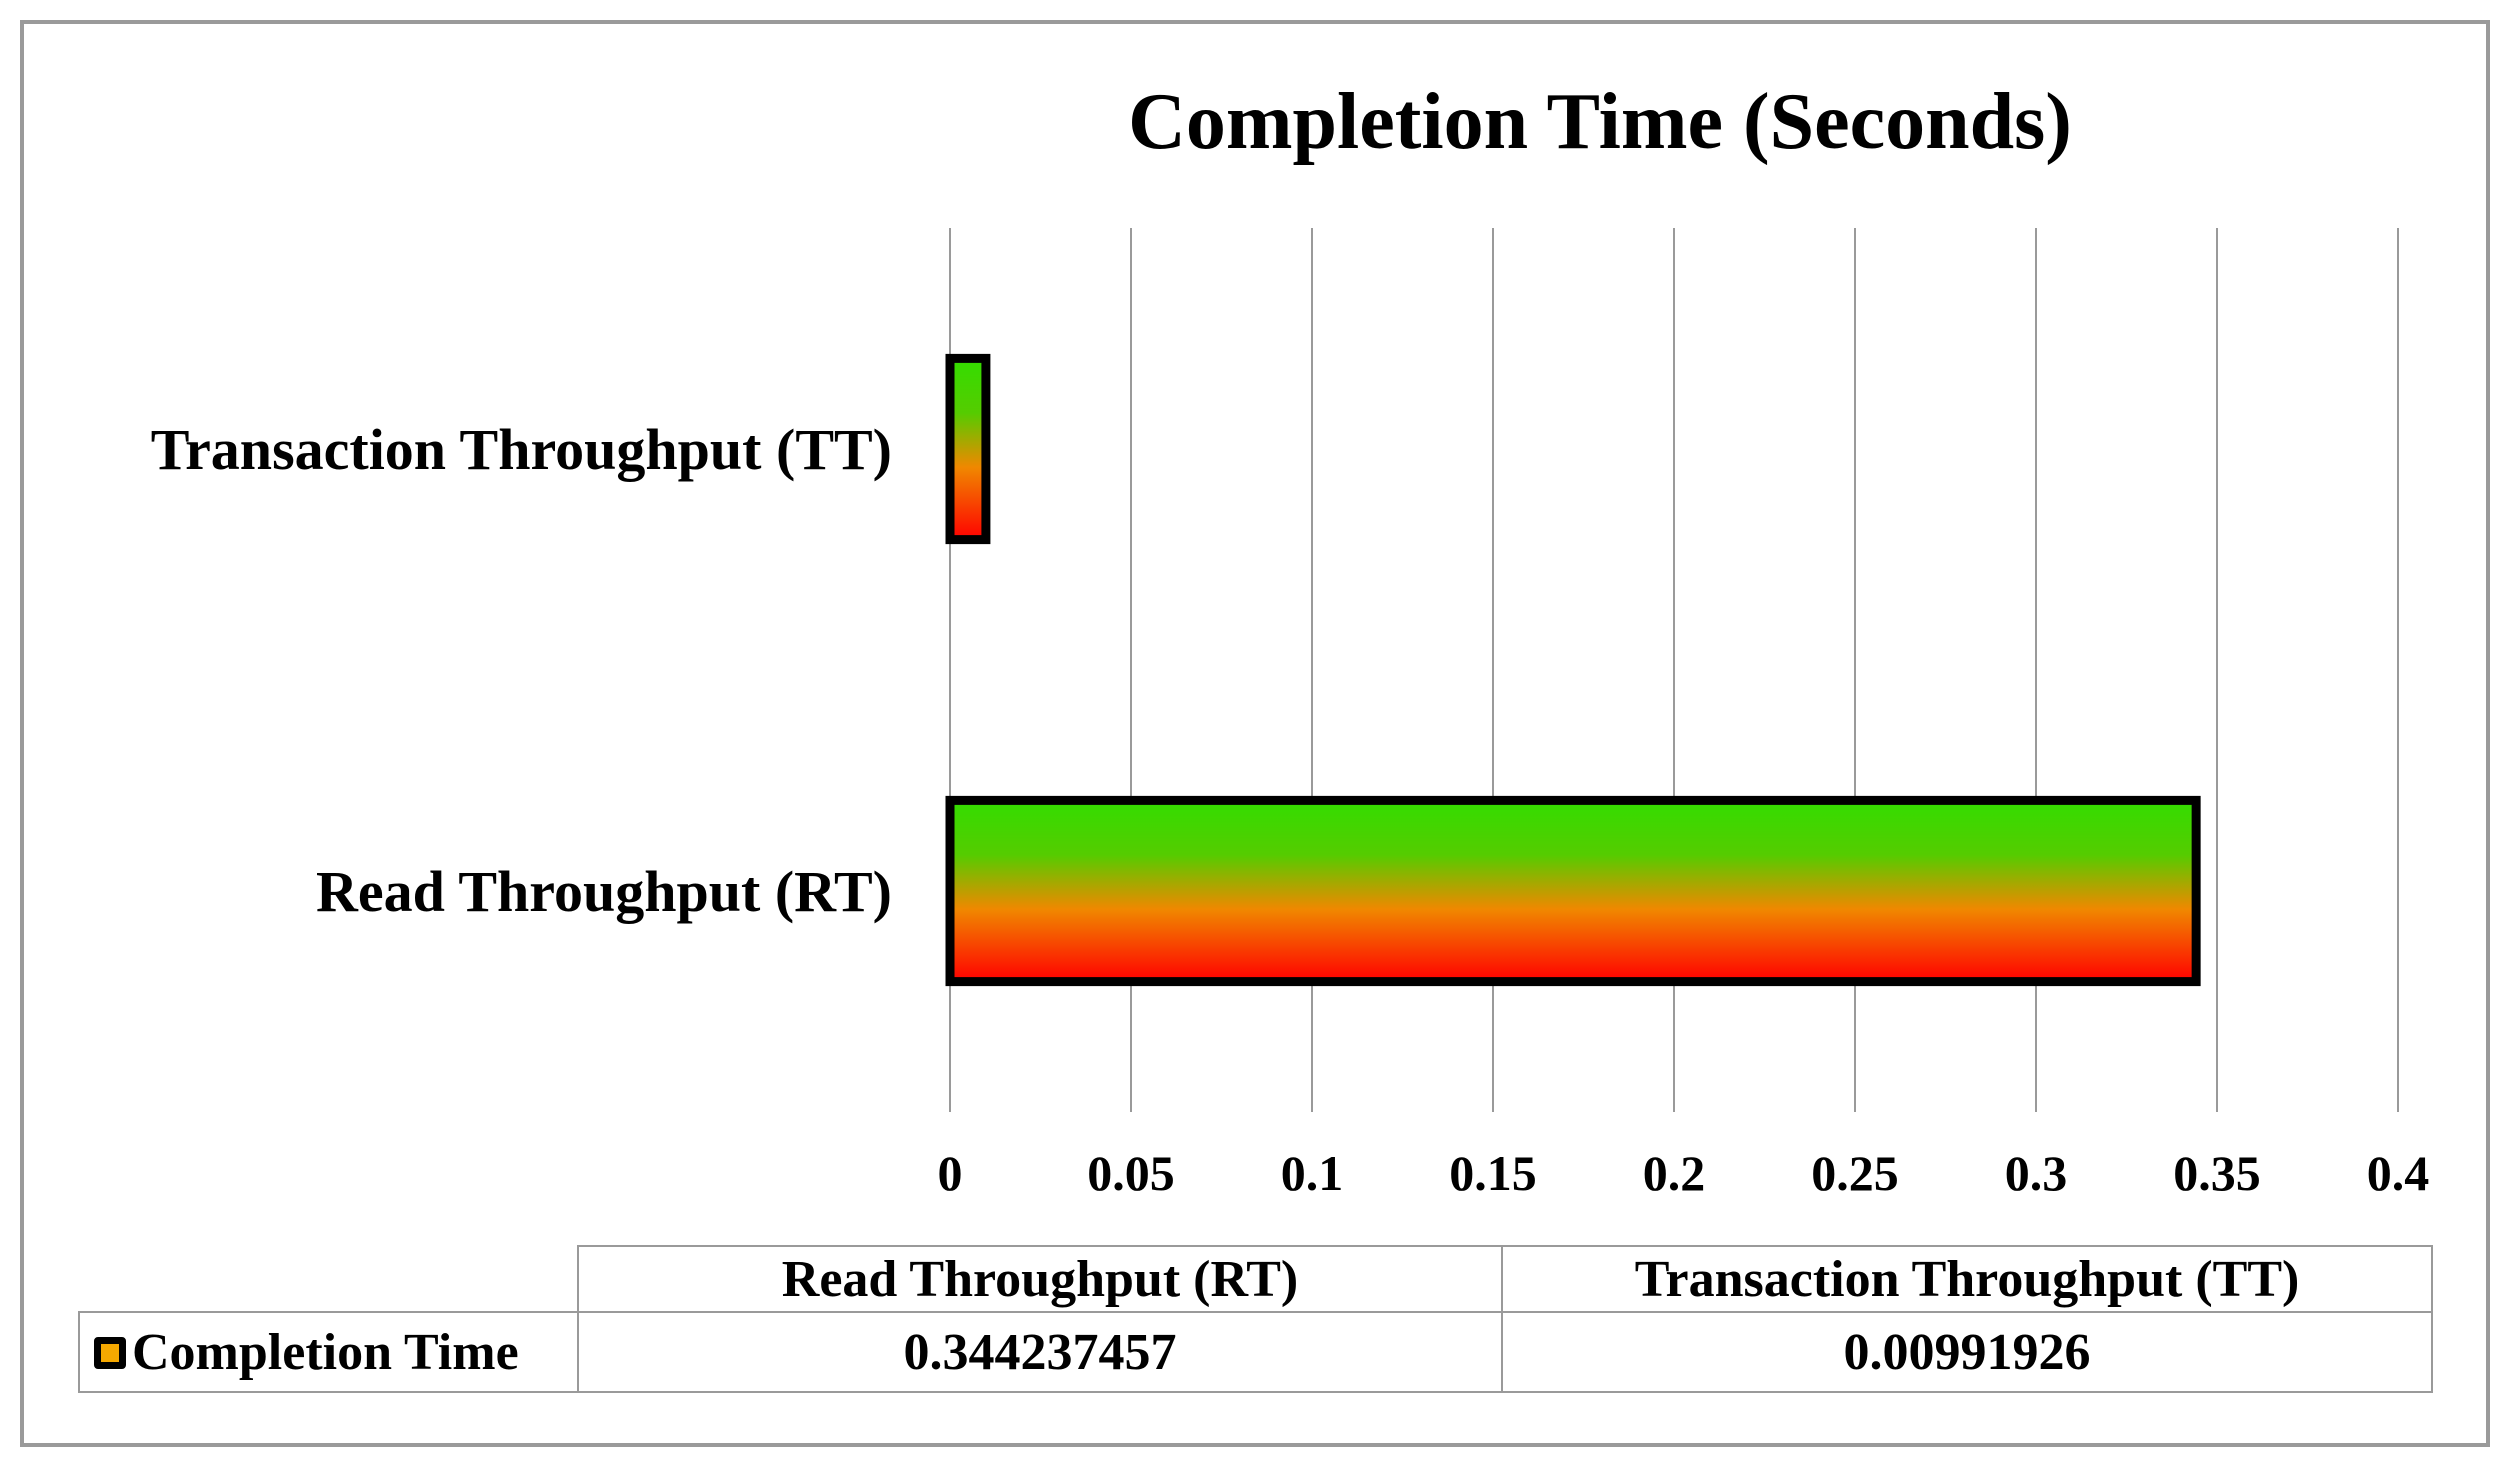  Describe the element at coordinates (1600, 122) in the screenshot. I see `chart-title: Completion Time (Seconds)` at that location.